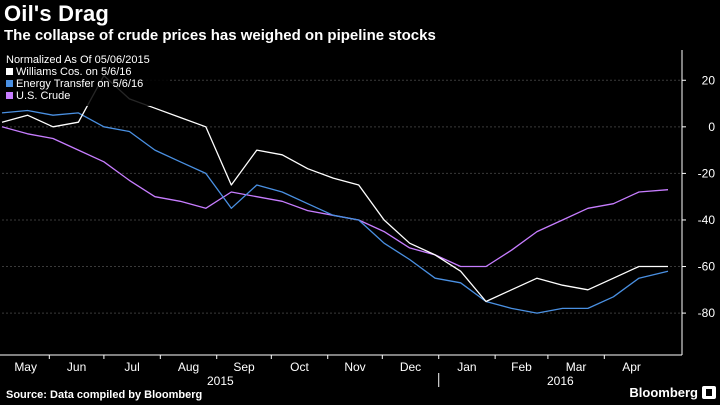  Describe the element at coordinates (43, 96) in the screenshot. I see `legend-entry-2: U.S. Crude` at that location.